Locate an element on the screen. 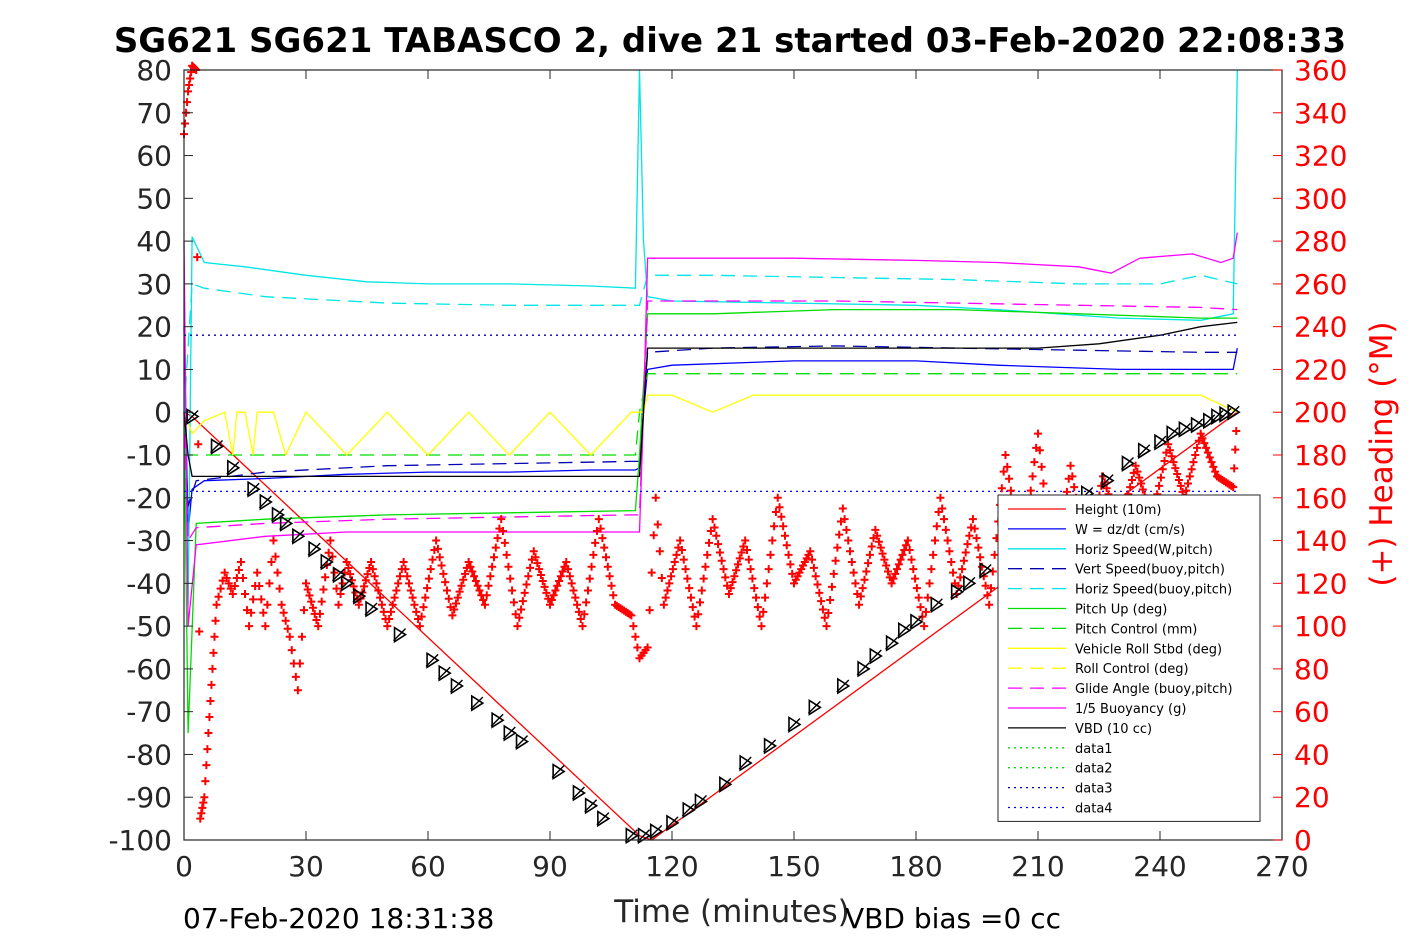 The image size is (1417, 945). x-axis-label: Time (minutes) is located at coordinates (731, 912).